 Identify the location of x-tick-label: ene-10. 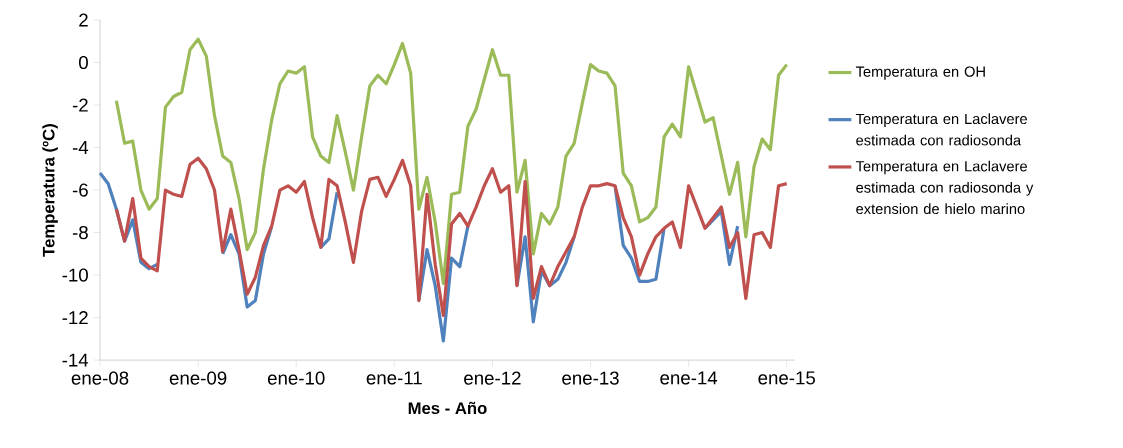
(296, 378).